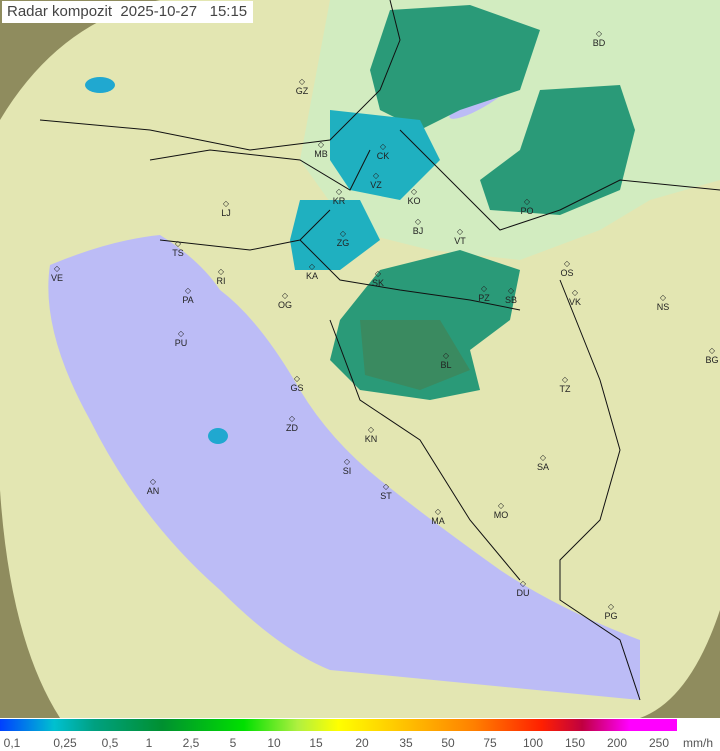 The width and height of the screenshot is (720, 751). What do you see at coordinates (511, 296) in the screenshot?
I see `city-label: ◇ SB` at bounding box center [511, 296].